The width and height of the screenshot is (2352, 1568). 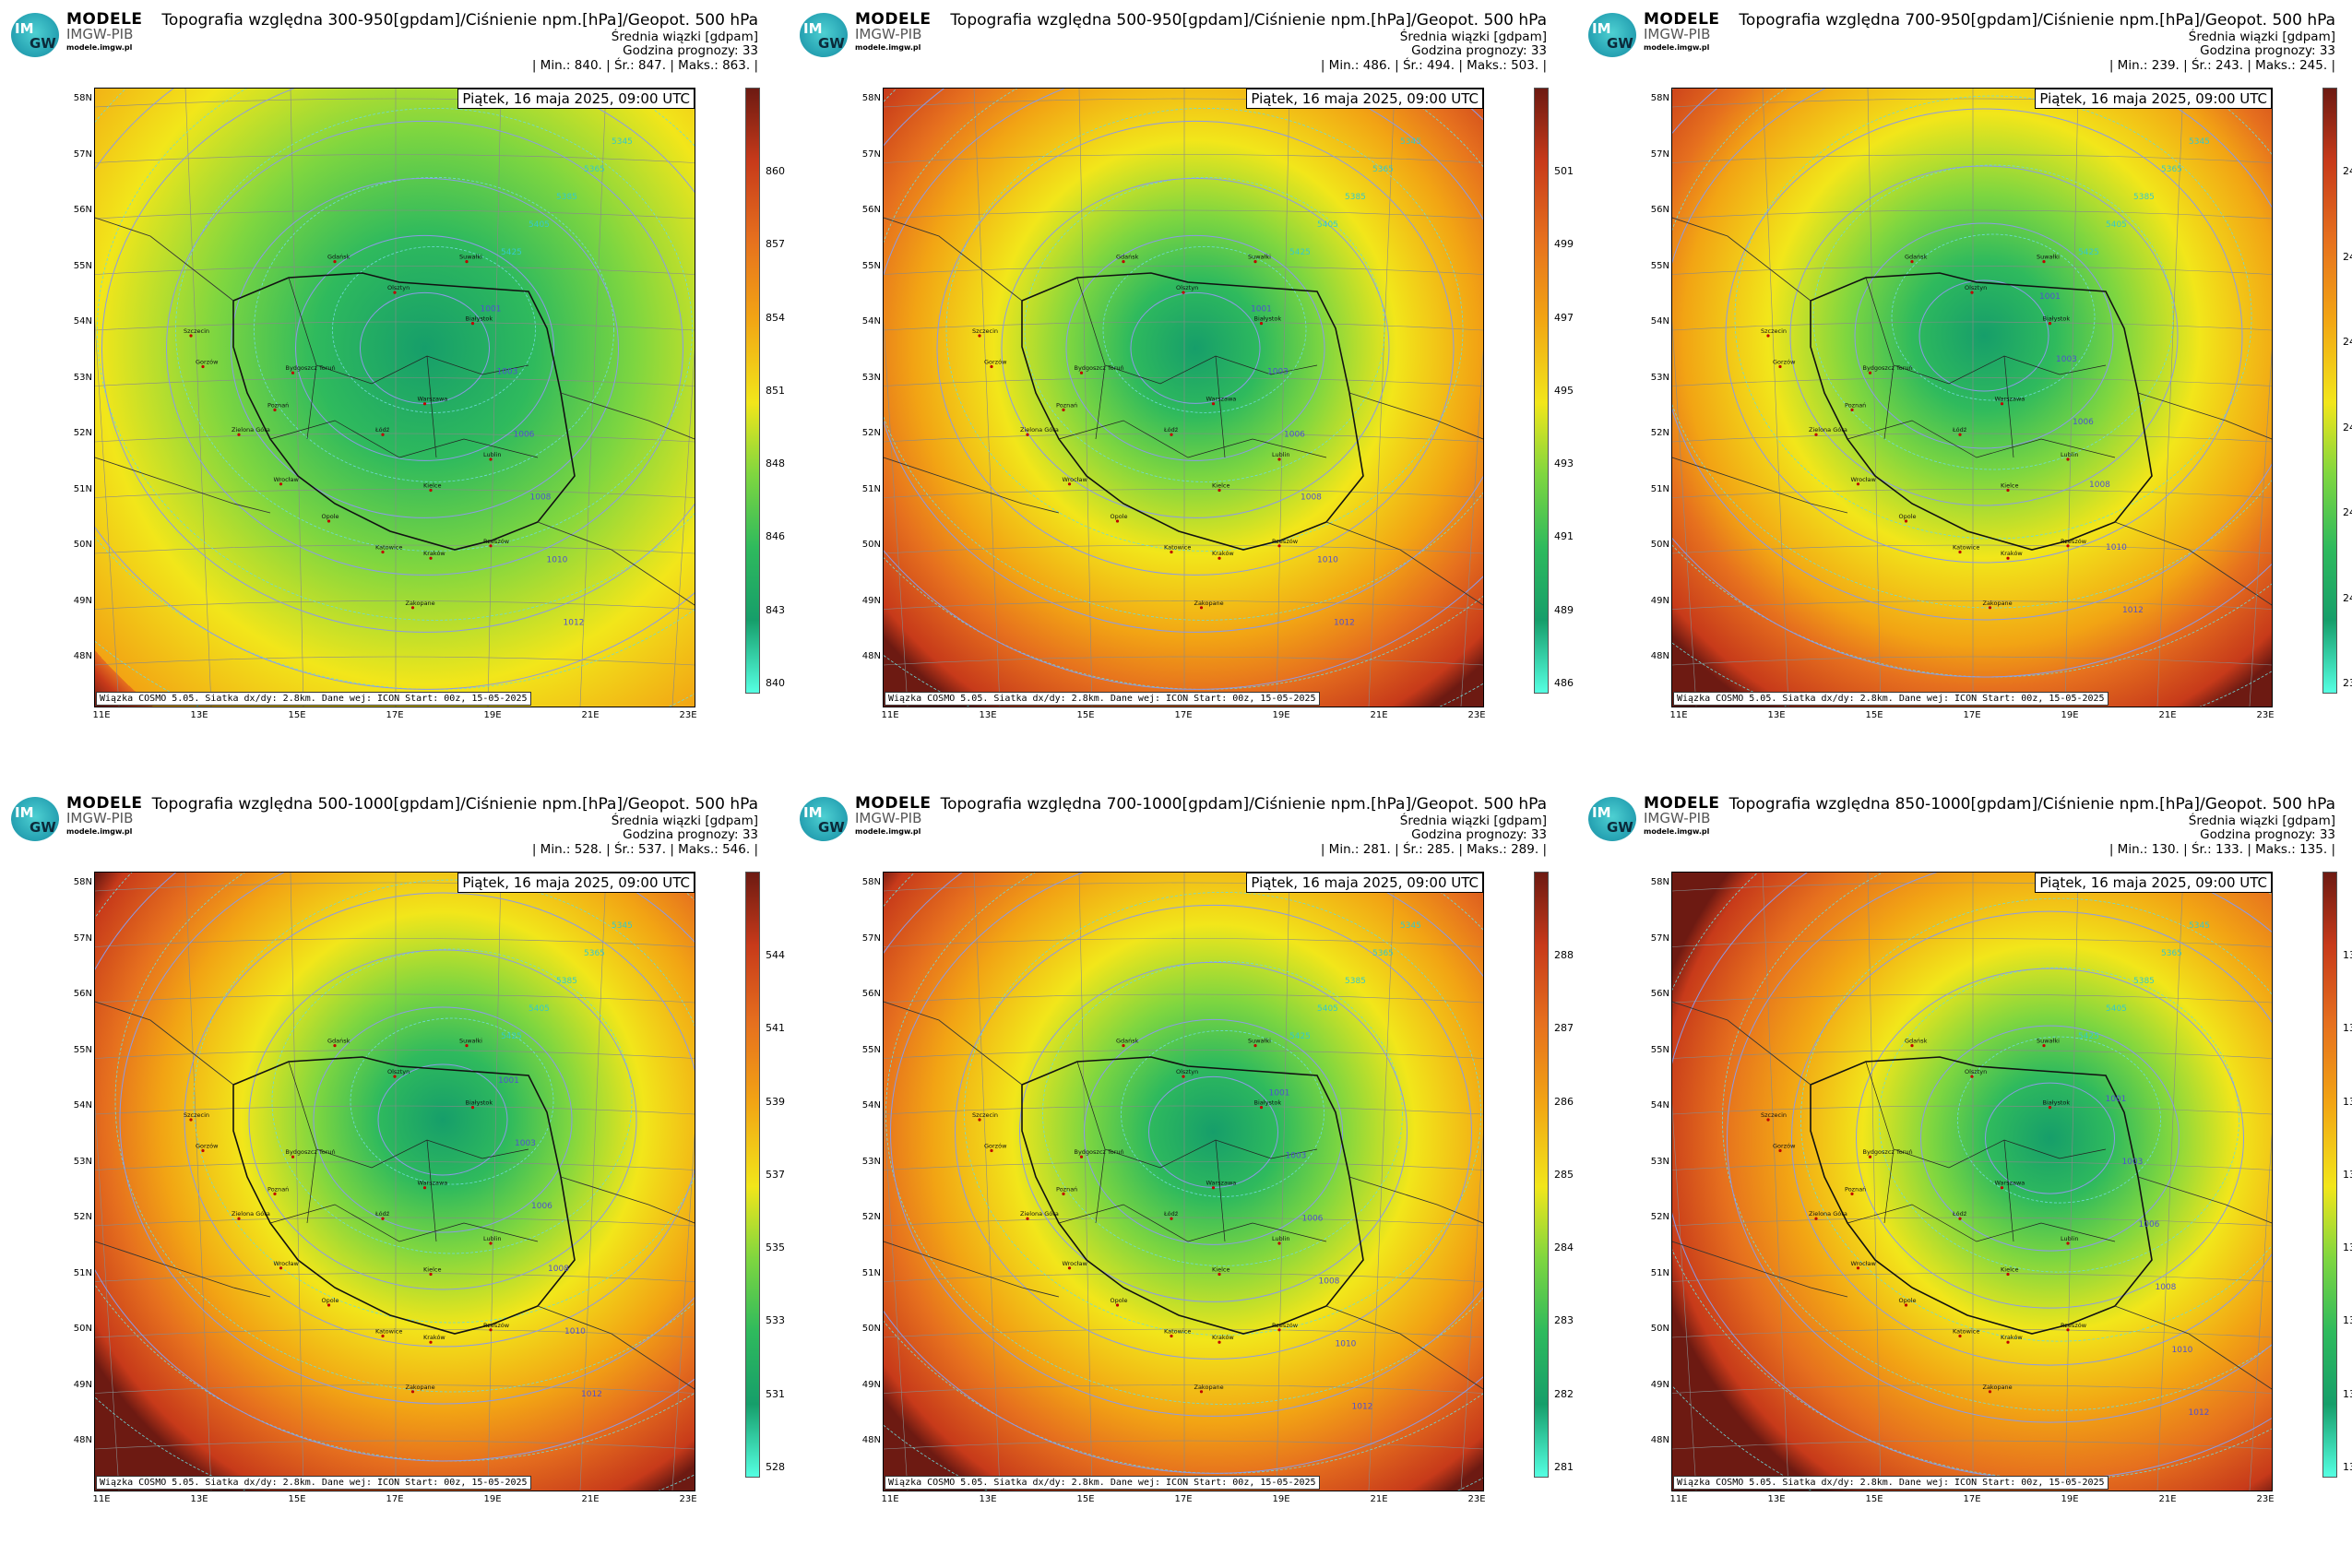 I want to click on logo-badge-top: IM, so click(x=1601, y=28).